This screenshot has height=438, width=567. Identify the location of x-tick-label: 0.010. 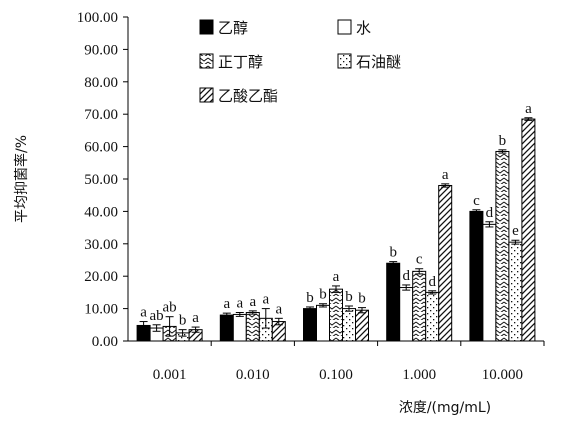
(253, 375).